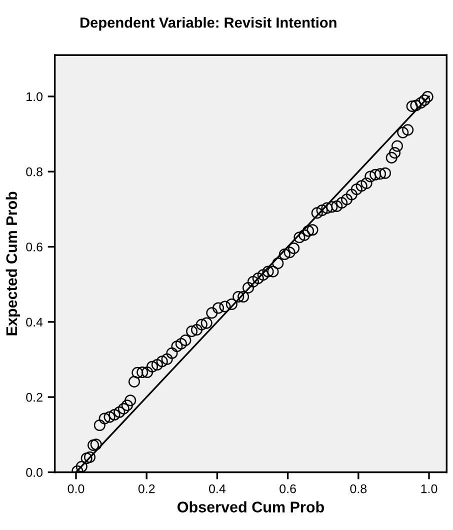  I want to click on y-tick-label: 0.2, so click(34, 397).